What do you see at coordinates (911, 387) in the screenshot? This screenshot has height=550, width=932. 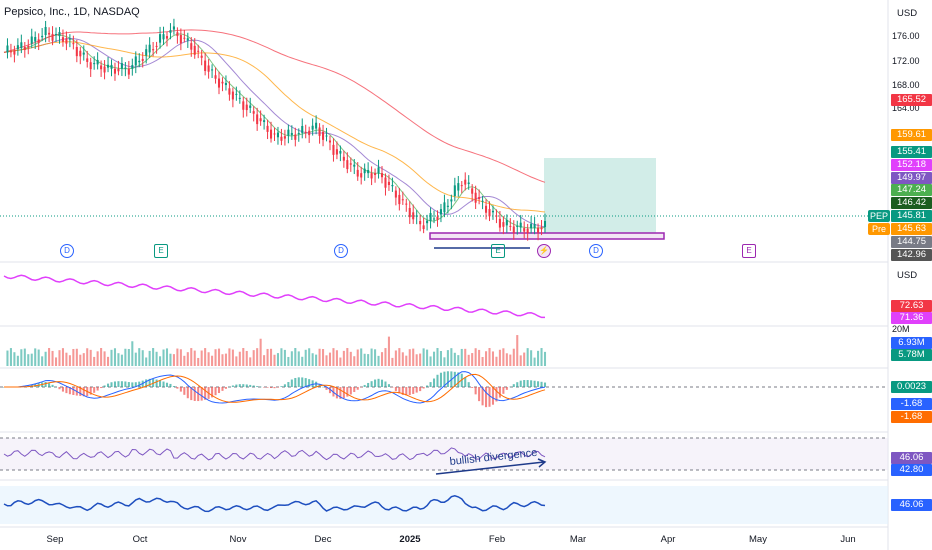 I see `macd-histogram-label: 0.0023` at bounding box center [911, 387].